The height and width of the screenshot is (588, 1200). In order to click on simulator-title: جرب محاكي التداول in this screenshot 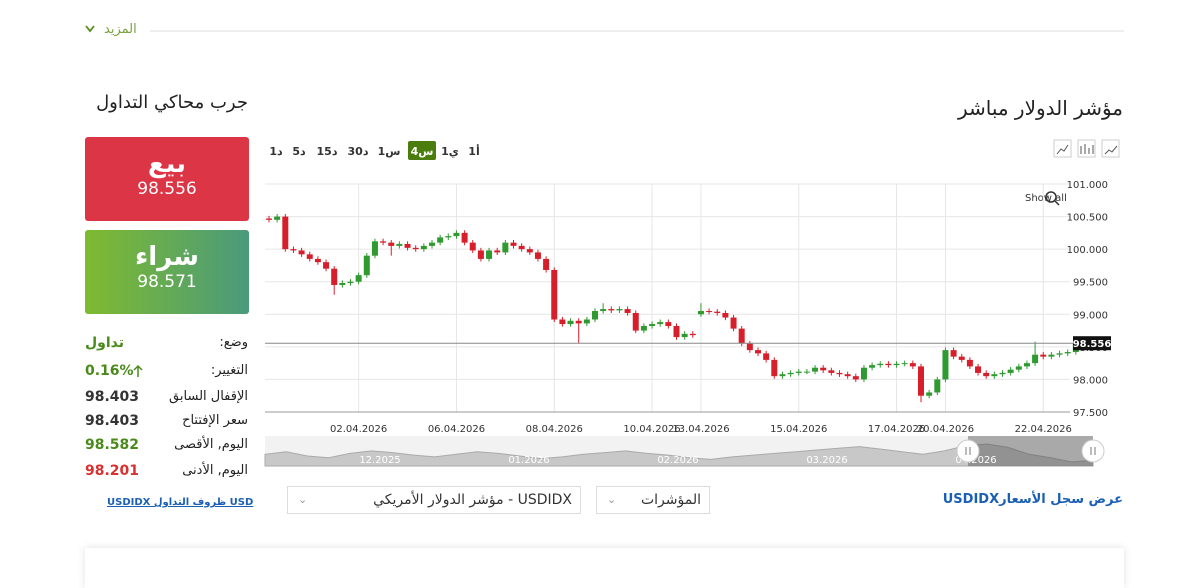, I will do `click(172, 102)`.